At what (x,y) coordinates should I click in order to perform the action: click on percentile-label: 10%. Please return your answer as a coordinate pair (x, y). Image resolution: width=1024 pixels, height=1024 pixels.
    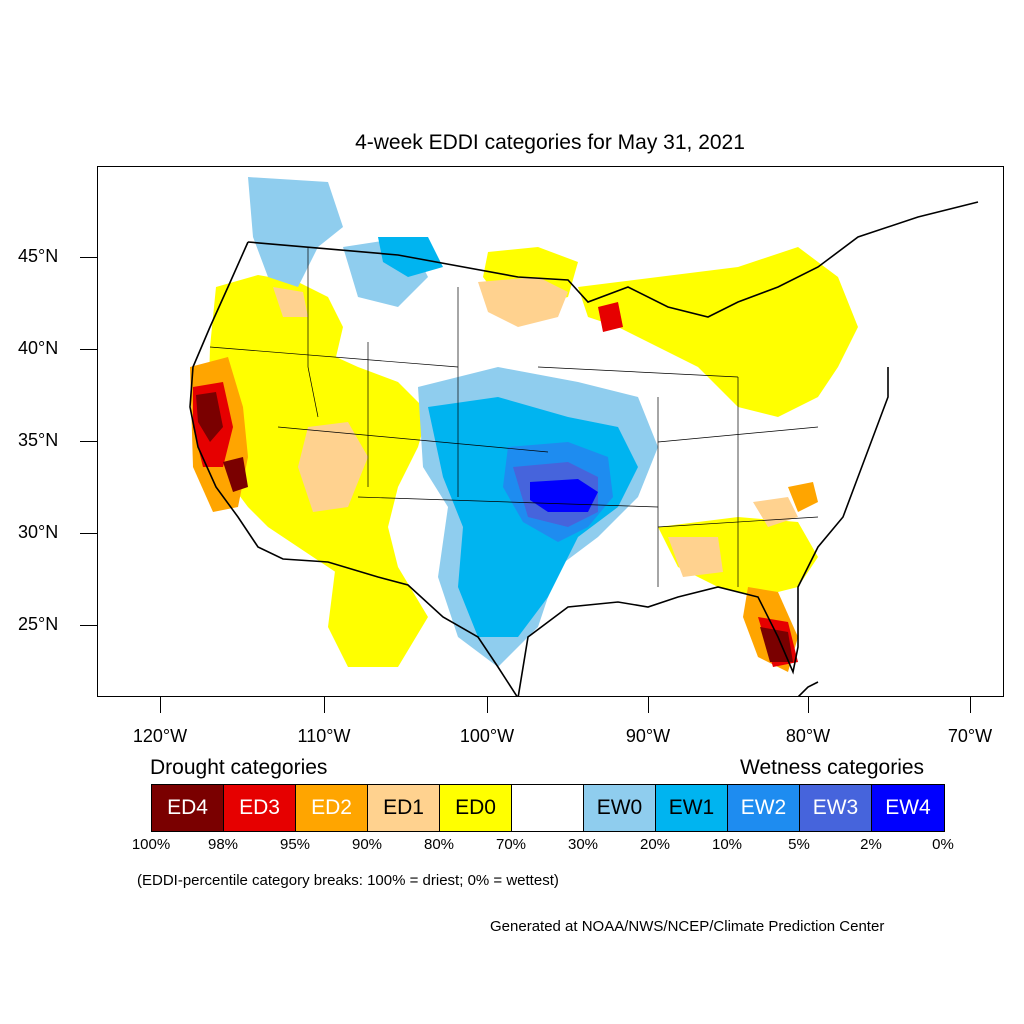
    Looking at the image, I should click on (727, 844).